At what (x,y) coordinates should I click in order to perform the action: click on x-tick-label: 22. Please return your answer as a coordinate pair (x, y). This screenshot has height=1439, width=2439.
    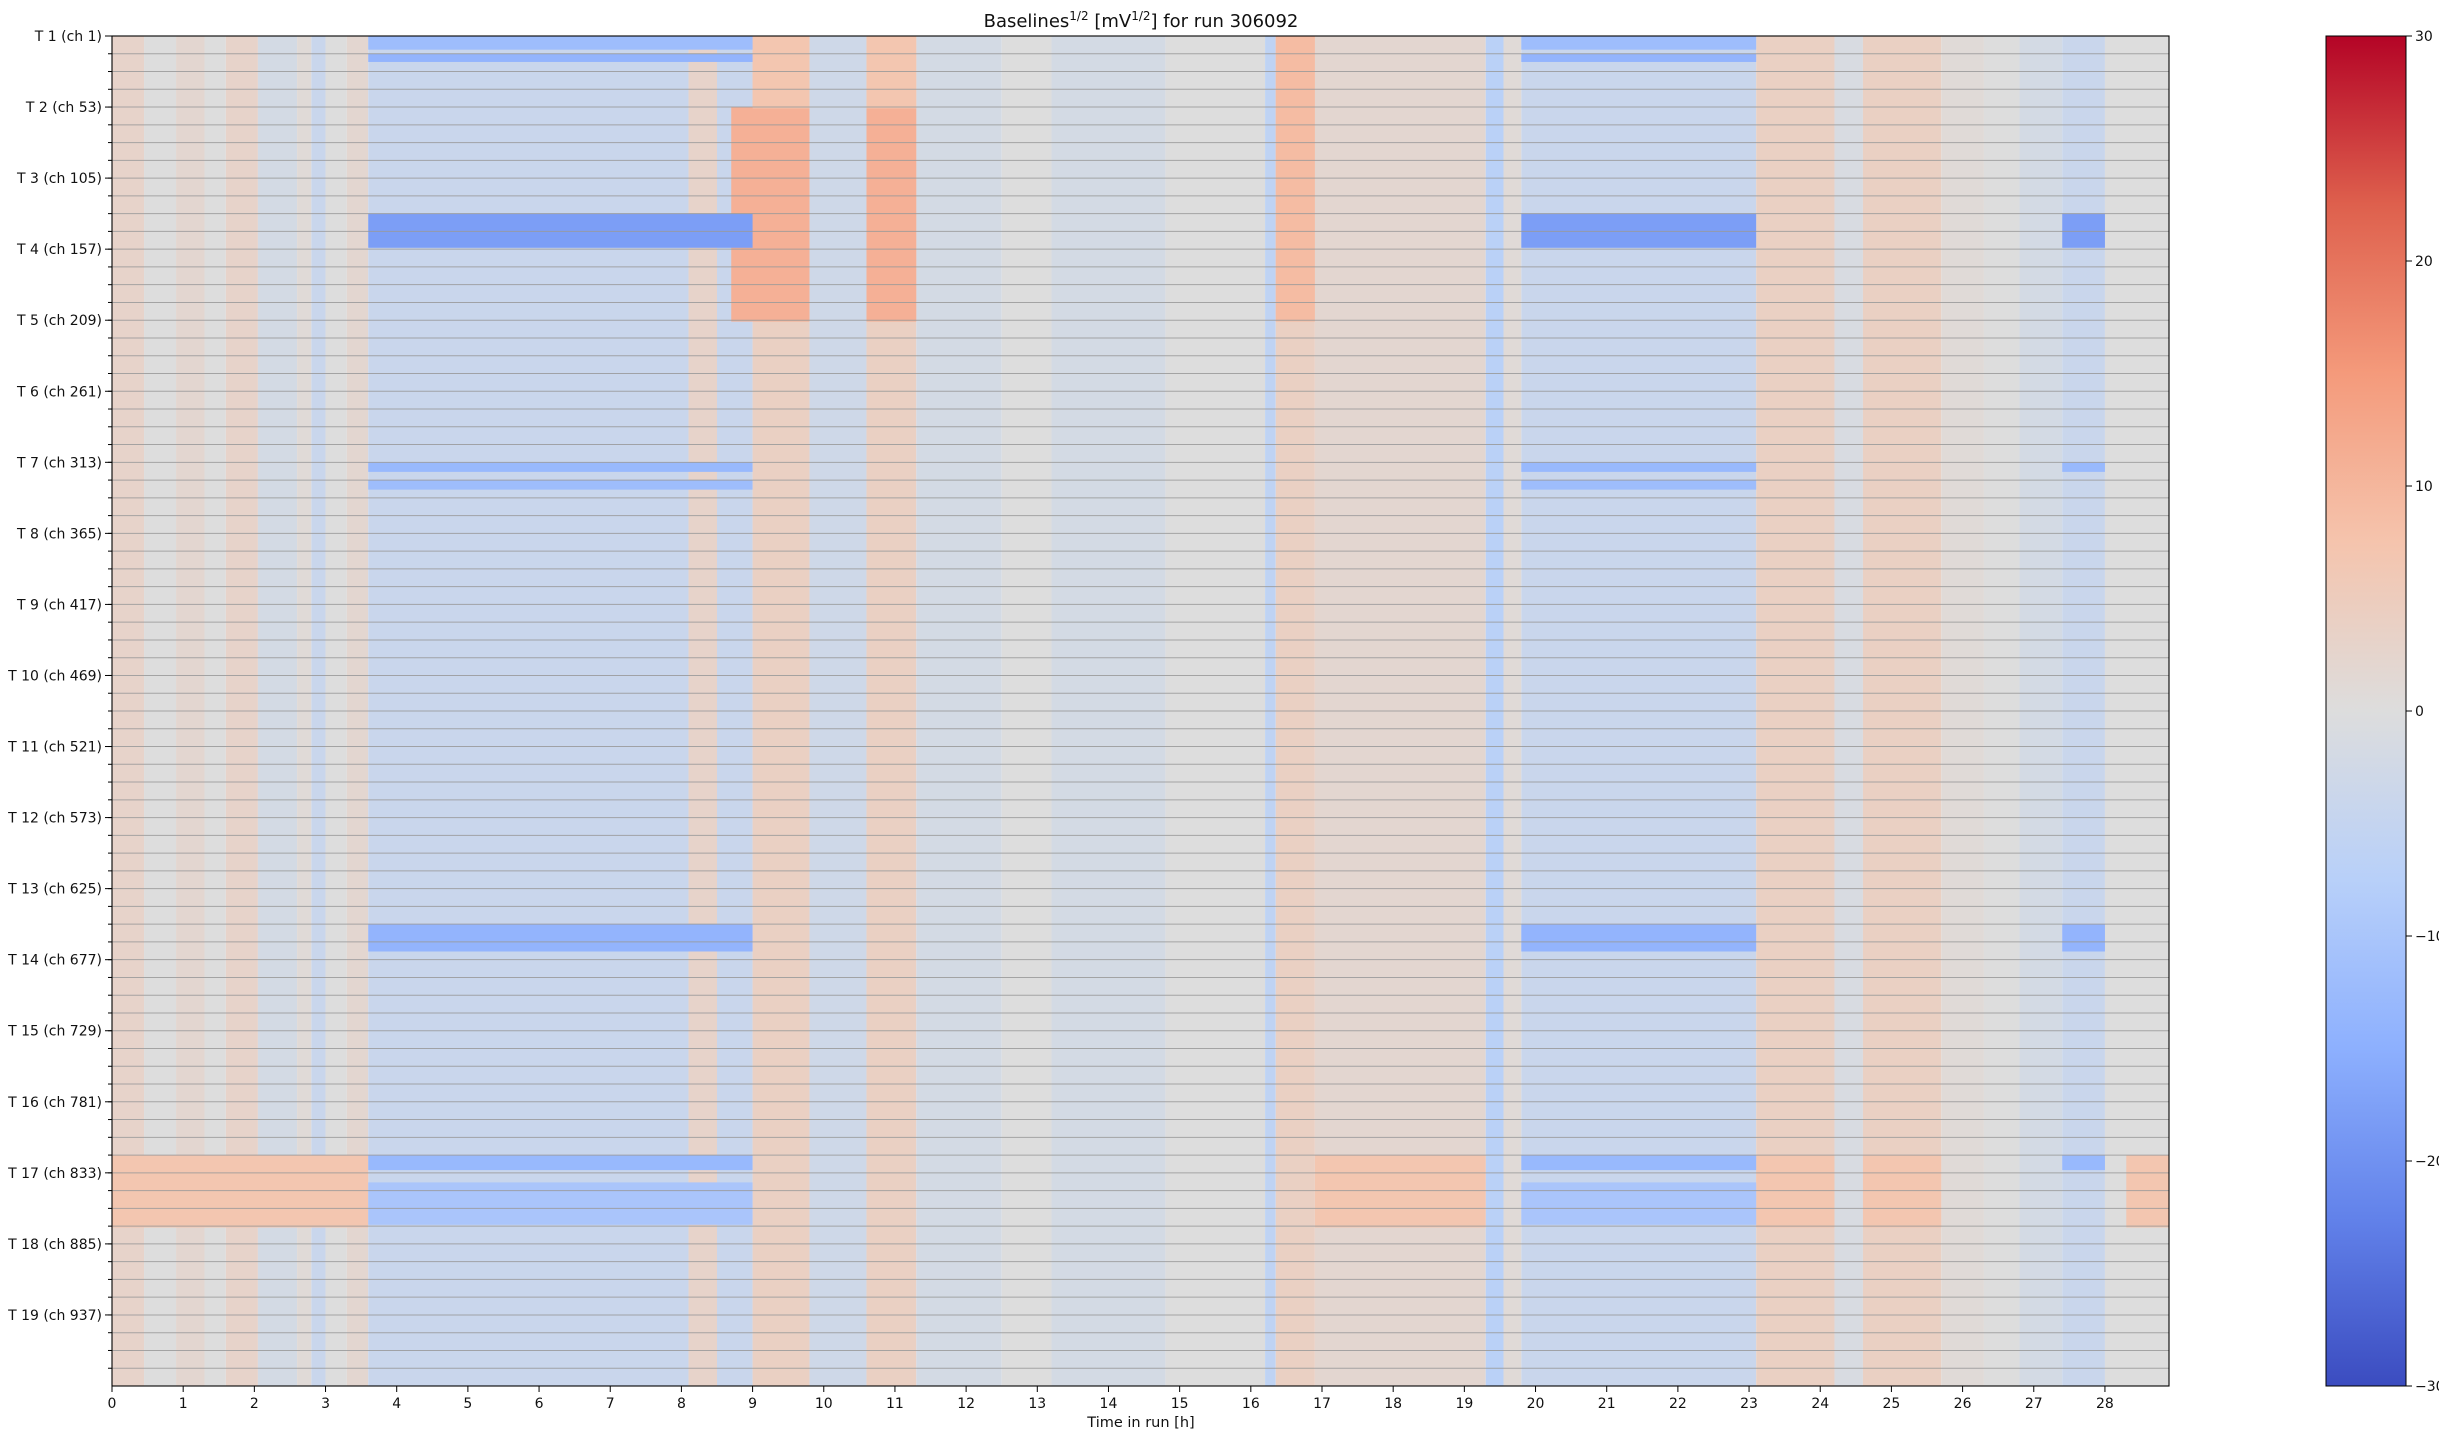
    Looking at the image, I should click on (1678, 1404).